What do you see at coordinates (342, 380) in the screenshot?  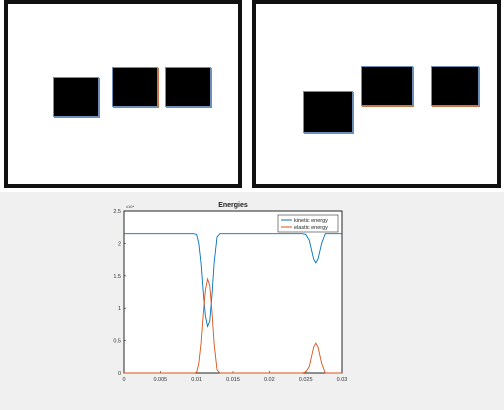 I see `x-tick-label: 0.03` at bounding box center [342, 380].